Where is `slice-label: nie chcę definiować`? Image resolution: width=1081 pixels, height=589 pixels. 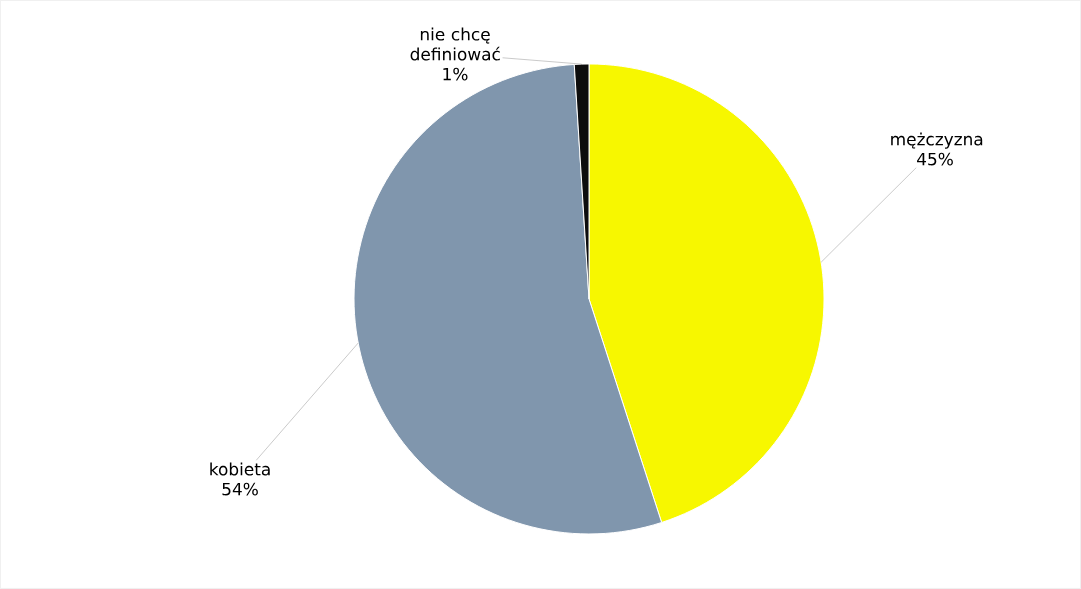
slice-label: nie chcę definiować is located at coordinates (455, 44).